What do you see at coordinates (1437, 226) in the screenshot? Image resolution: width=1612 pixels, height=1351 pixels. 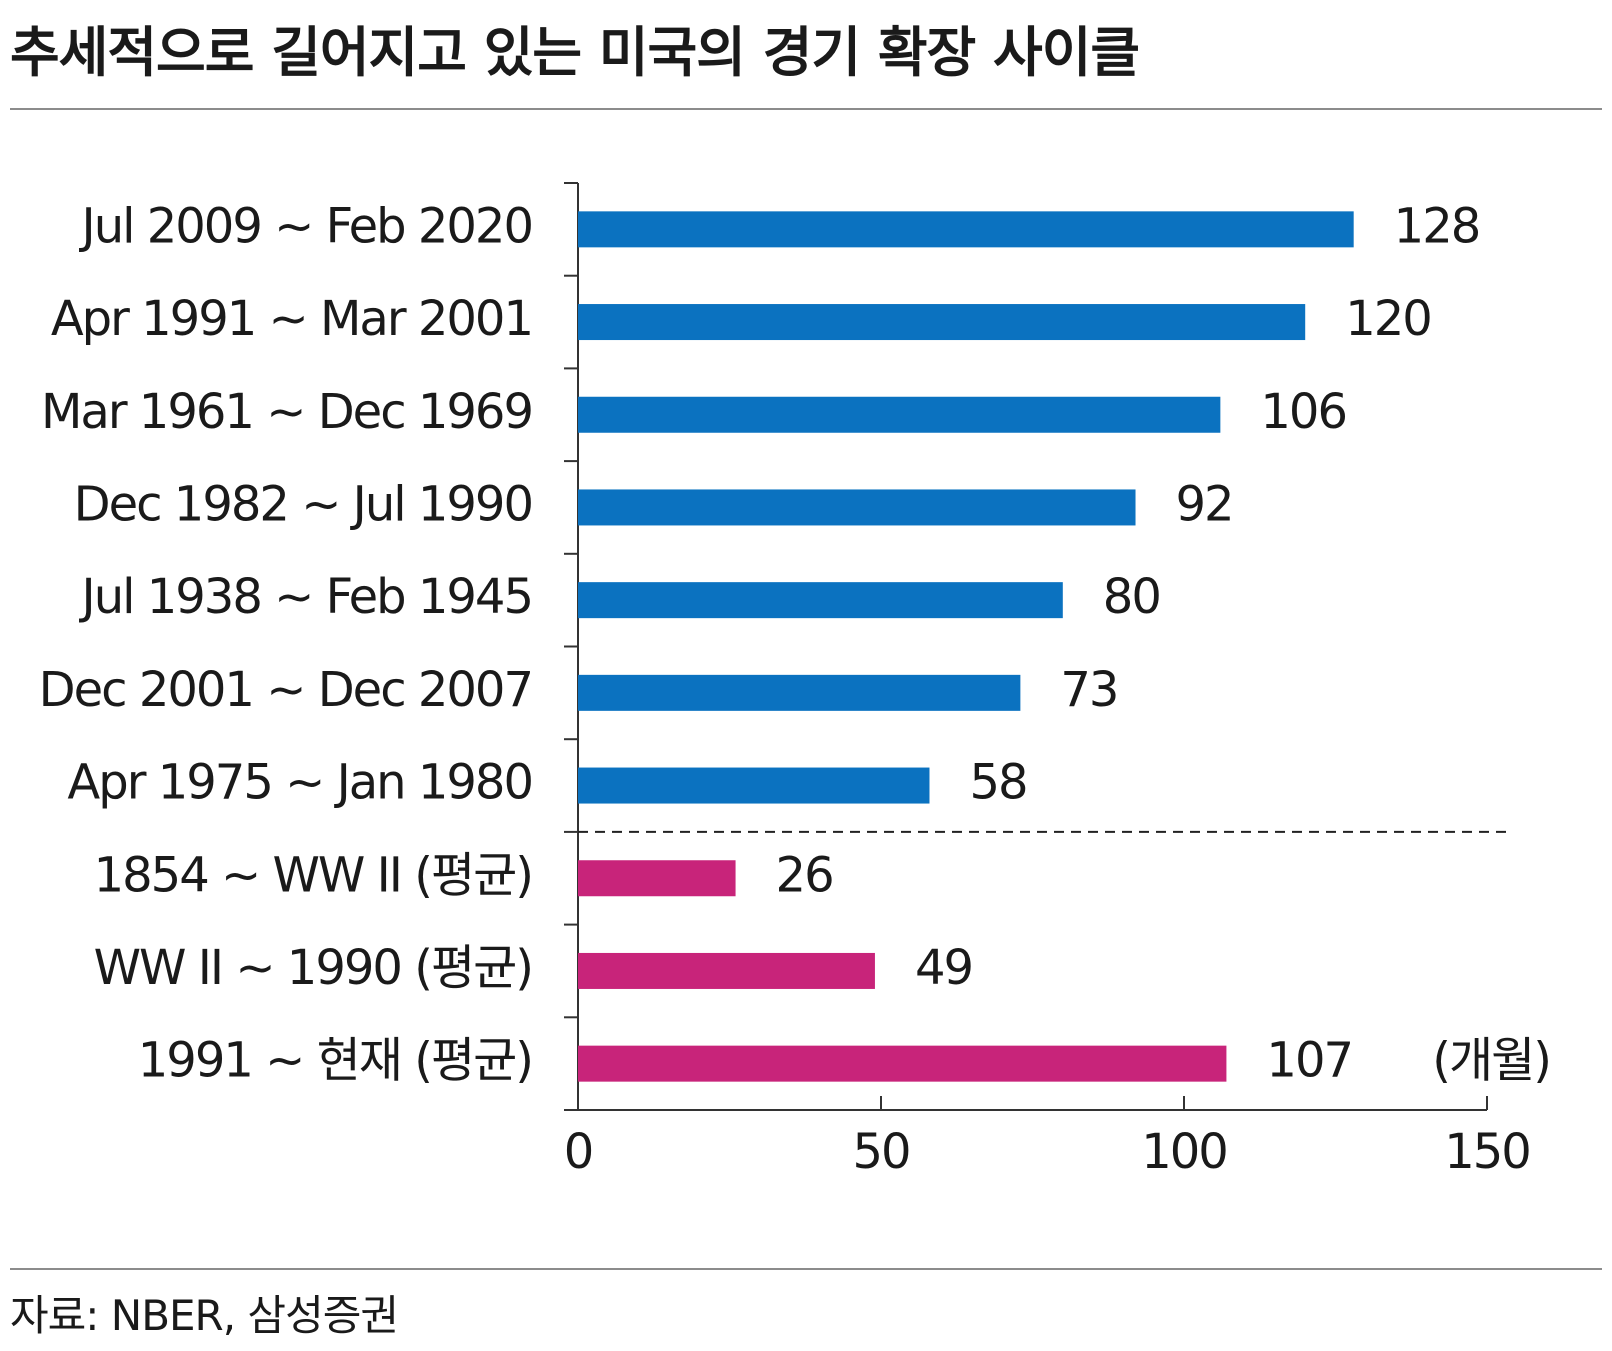 I see `data-label: 128` at bounding box center [1437, 226].